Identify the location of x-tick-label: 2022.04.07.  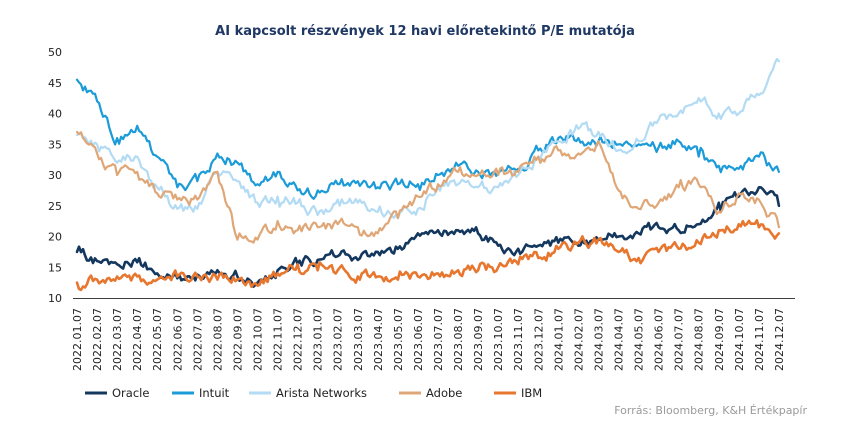
(137, 339).